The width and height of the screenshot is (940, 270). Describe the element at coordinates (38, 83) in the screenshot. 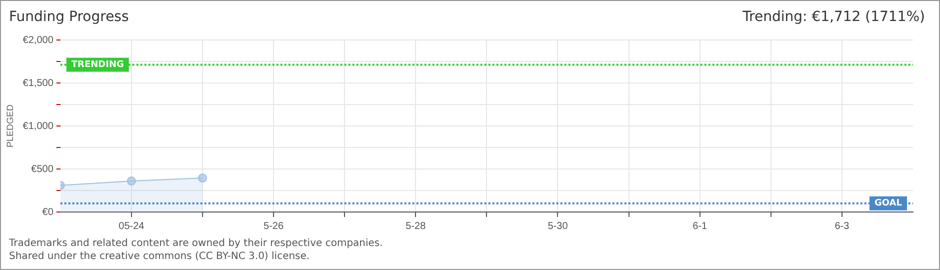

I see `y-tick-label: €1,500` at that location.